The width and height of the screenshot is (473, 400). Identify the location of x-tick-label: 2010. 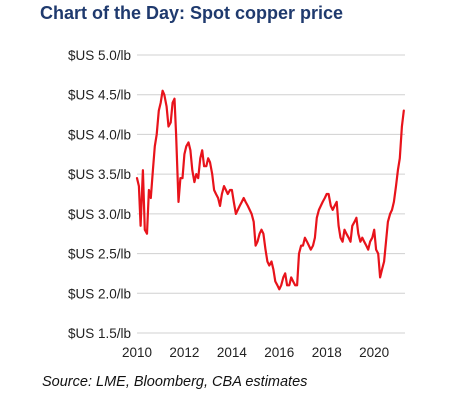
(137, 352).